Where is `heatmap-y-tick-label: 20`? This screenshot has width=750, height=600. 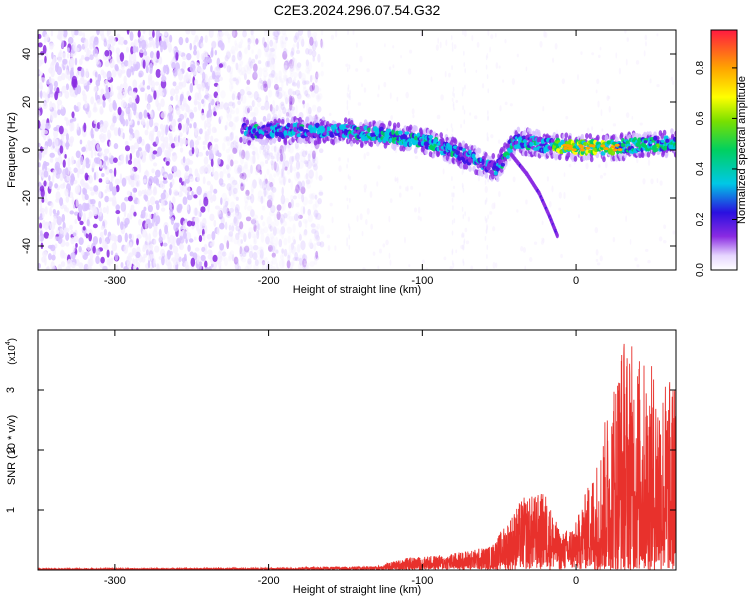
heatmap-y-tick-label: 20 is located at coordinates (27, 102).